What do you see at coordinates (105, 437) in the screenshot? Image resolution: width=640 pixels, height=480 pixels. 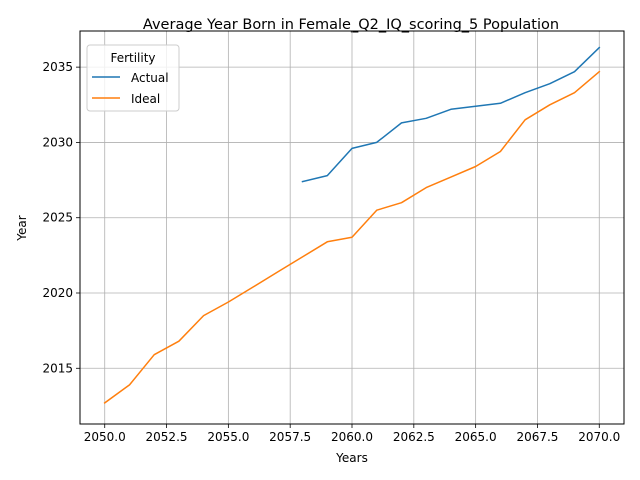 I see `x-tick-label: 2050.0` at bounding box center [105, 437].